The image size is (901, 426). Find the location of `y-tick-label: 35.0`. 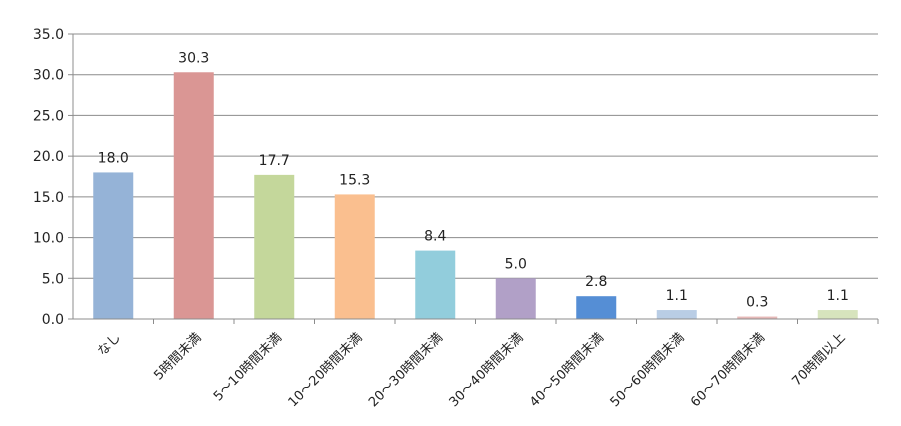

y-tick-label: 35.0 is located at coordinates (48, 35).